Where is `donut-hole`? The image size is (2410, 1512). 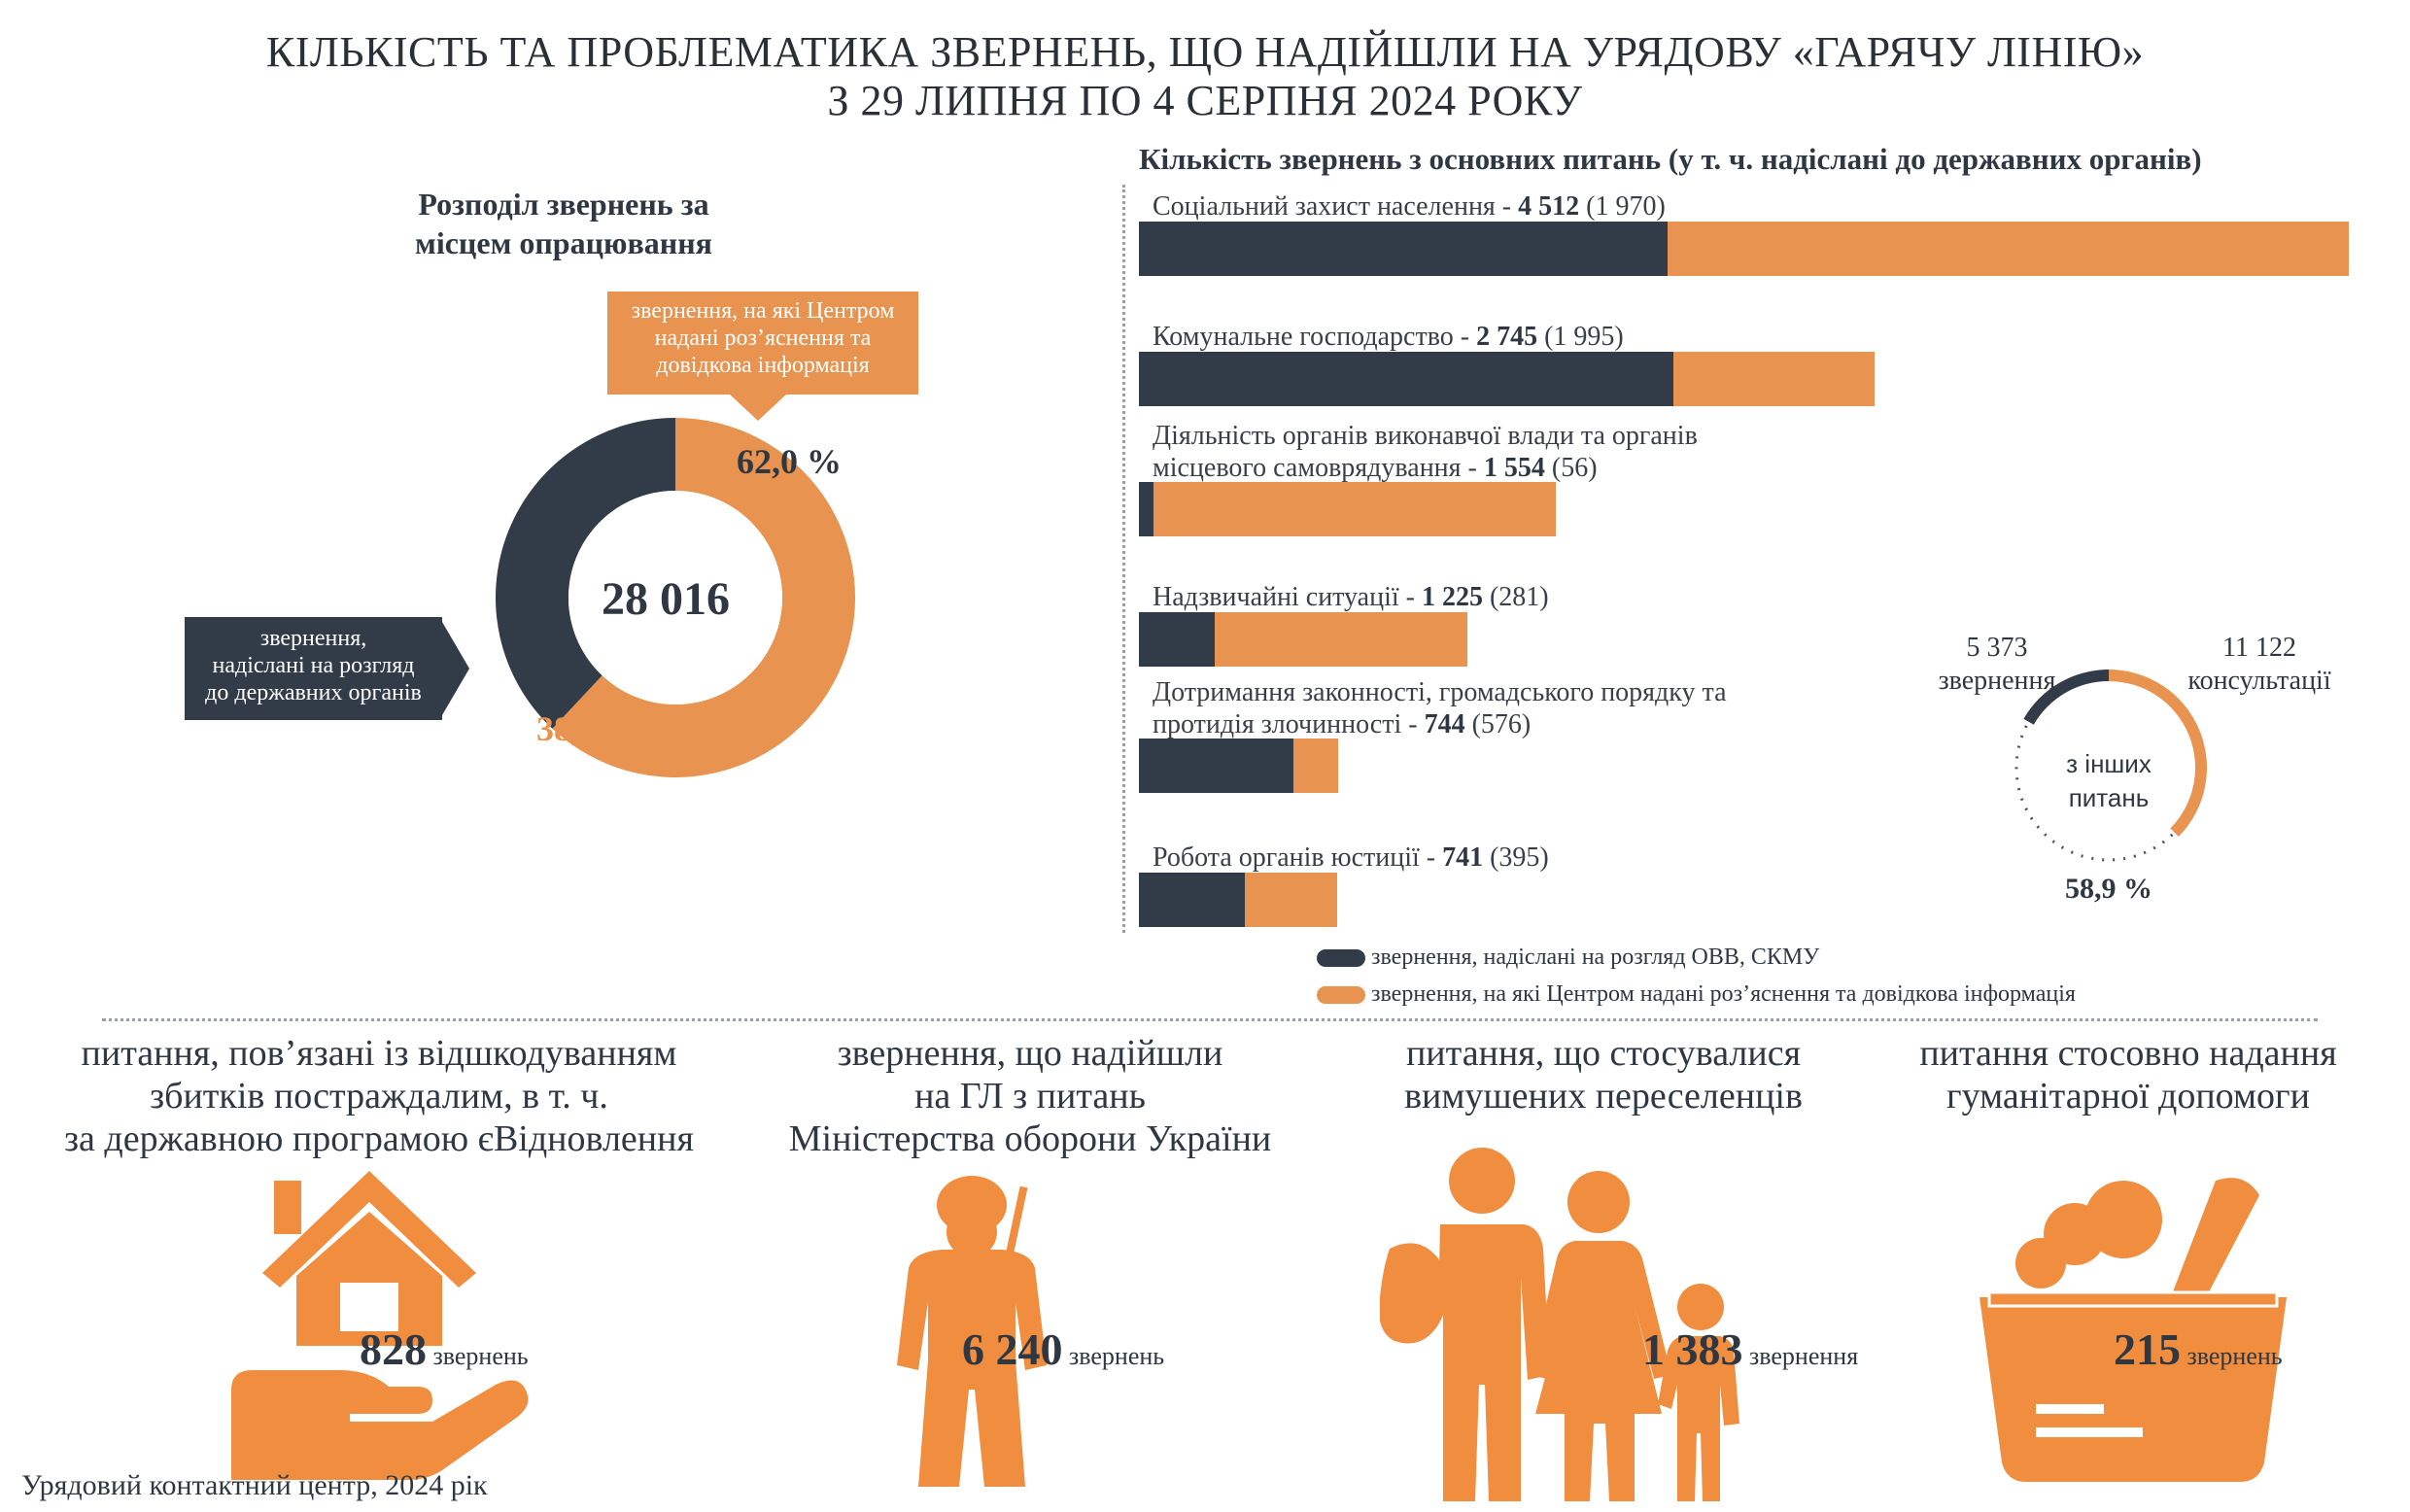 donut-hole is located at coordinates (675, 597).